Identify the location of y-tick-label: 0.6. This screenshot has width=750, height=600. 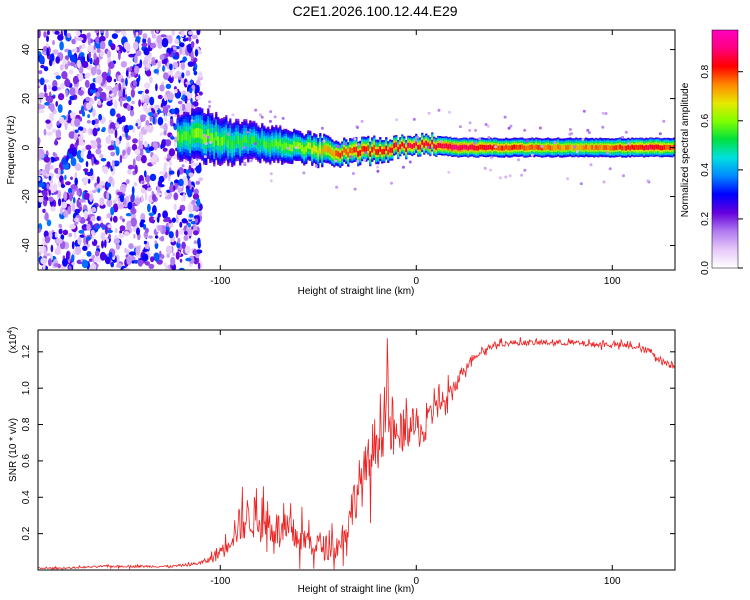
(26, 461).